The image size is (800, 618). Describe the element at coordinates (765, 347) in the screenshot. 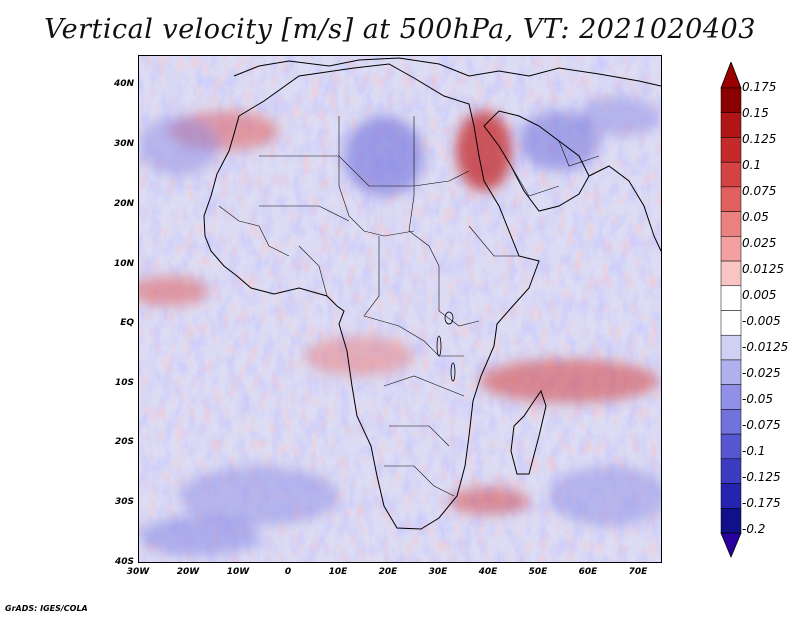

I see `colorbar-label: -0.0125` at that location.